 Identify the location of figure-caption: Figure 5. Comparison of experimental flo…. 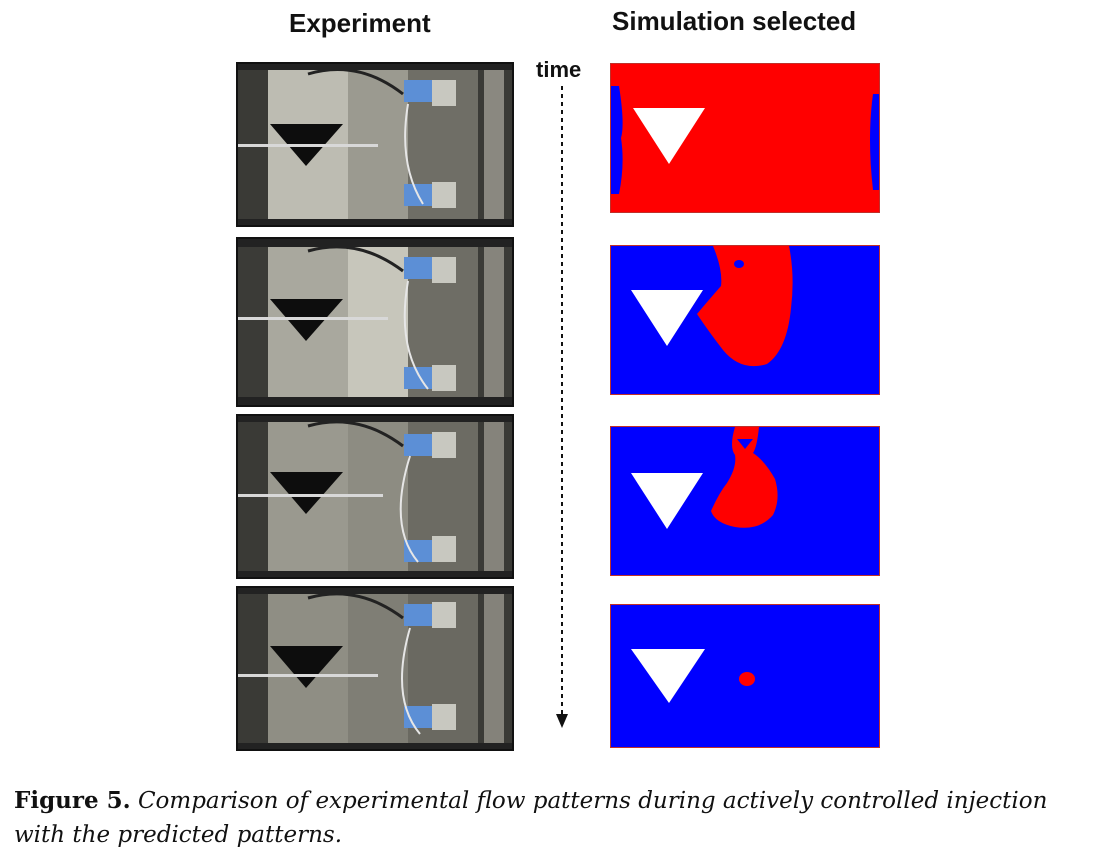
(554, 818).